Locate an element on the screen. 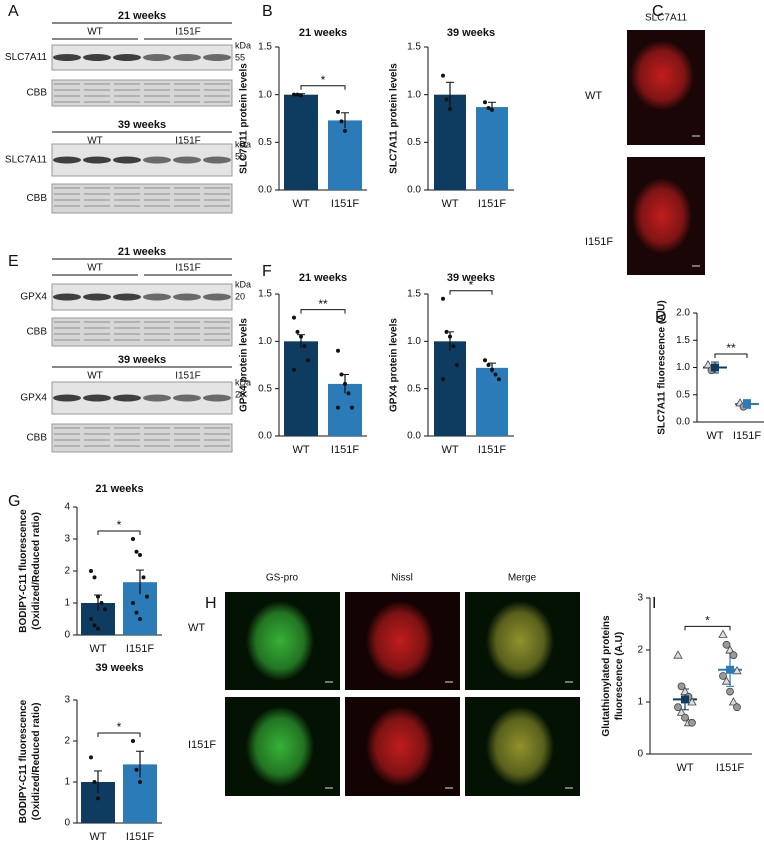  group-label: I151F is located at coordinates (188, 268).